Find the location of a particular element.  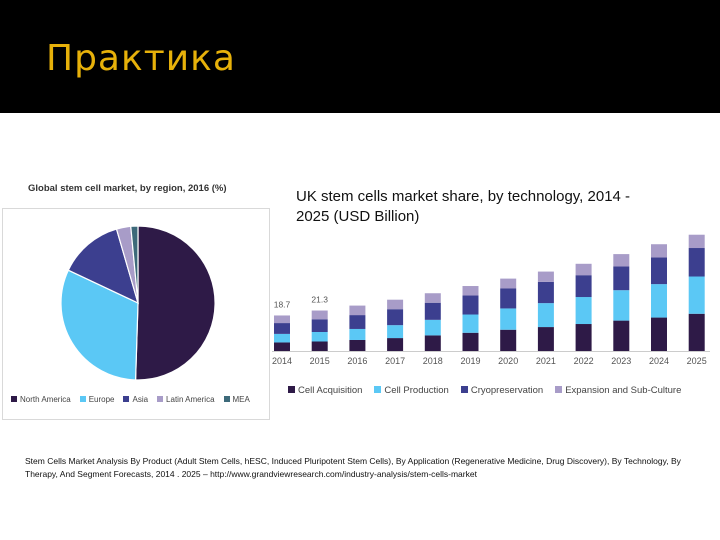

pie-slice-asia is located at coordinates (103, 266).